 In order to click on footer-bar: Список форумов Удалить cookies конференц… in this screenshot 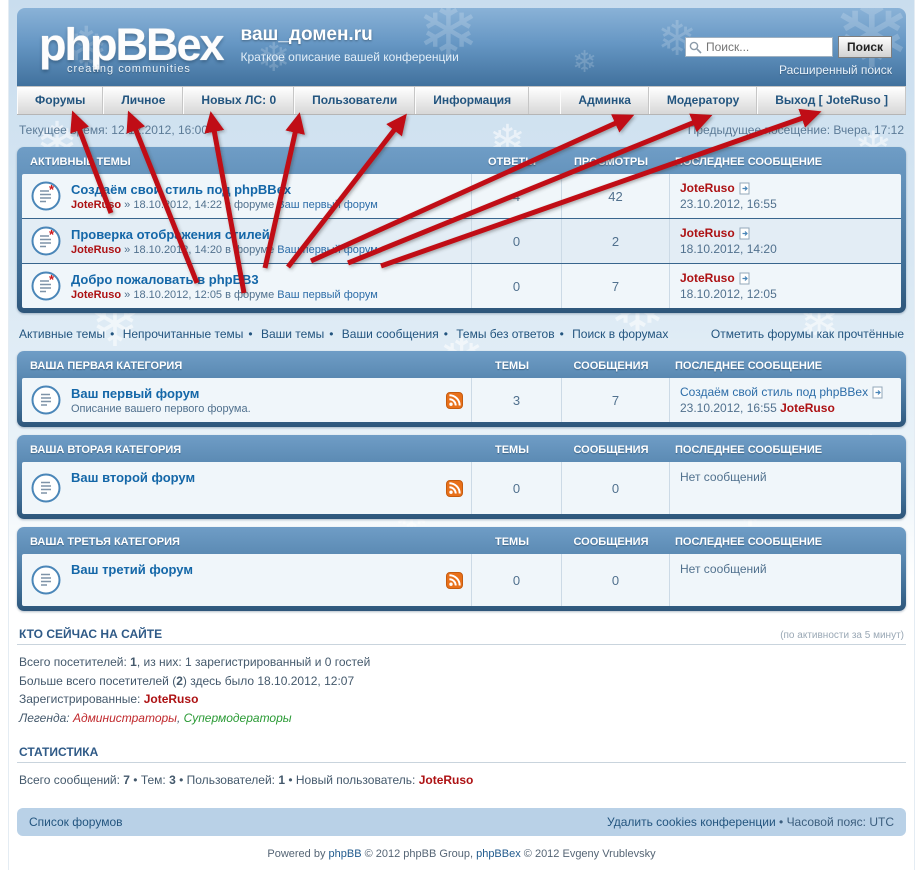, I will do `click(461, 821)`.